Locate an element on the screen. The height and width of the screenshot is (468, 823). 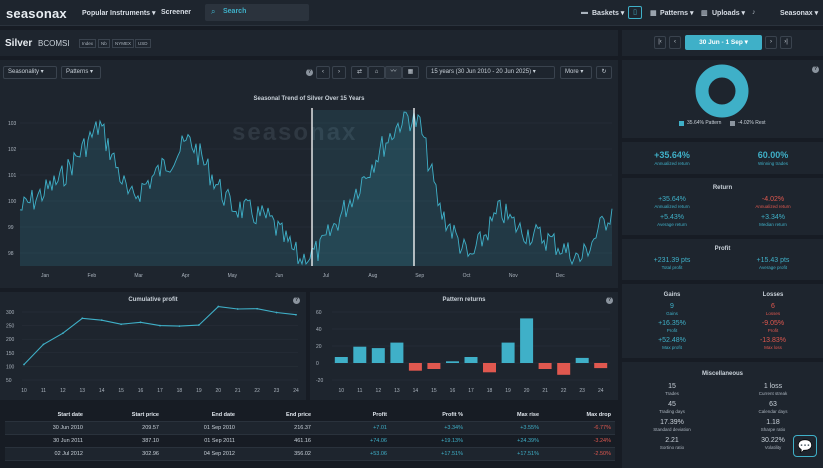
x-tick-label: 19 is located at coordinates (508, 391).